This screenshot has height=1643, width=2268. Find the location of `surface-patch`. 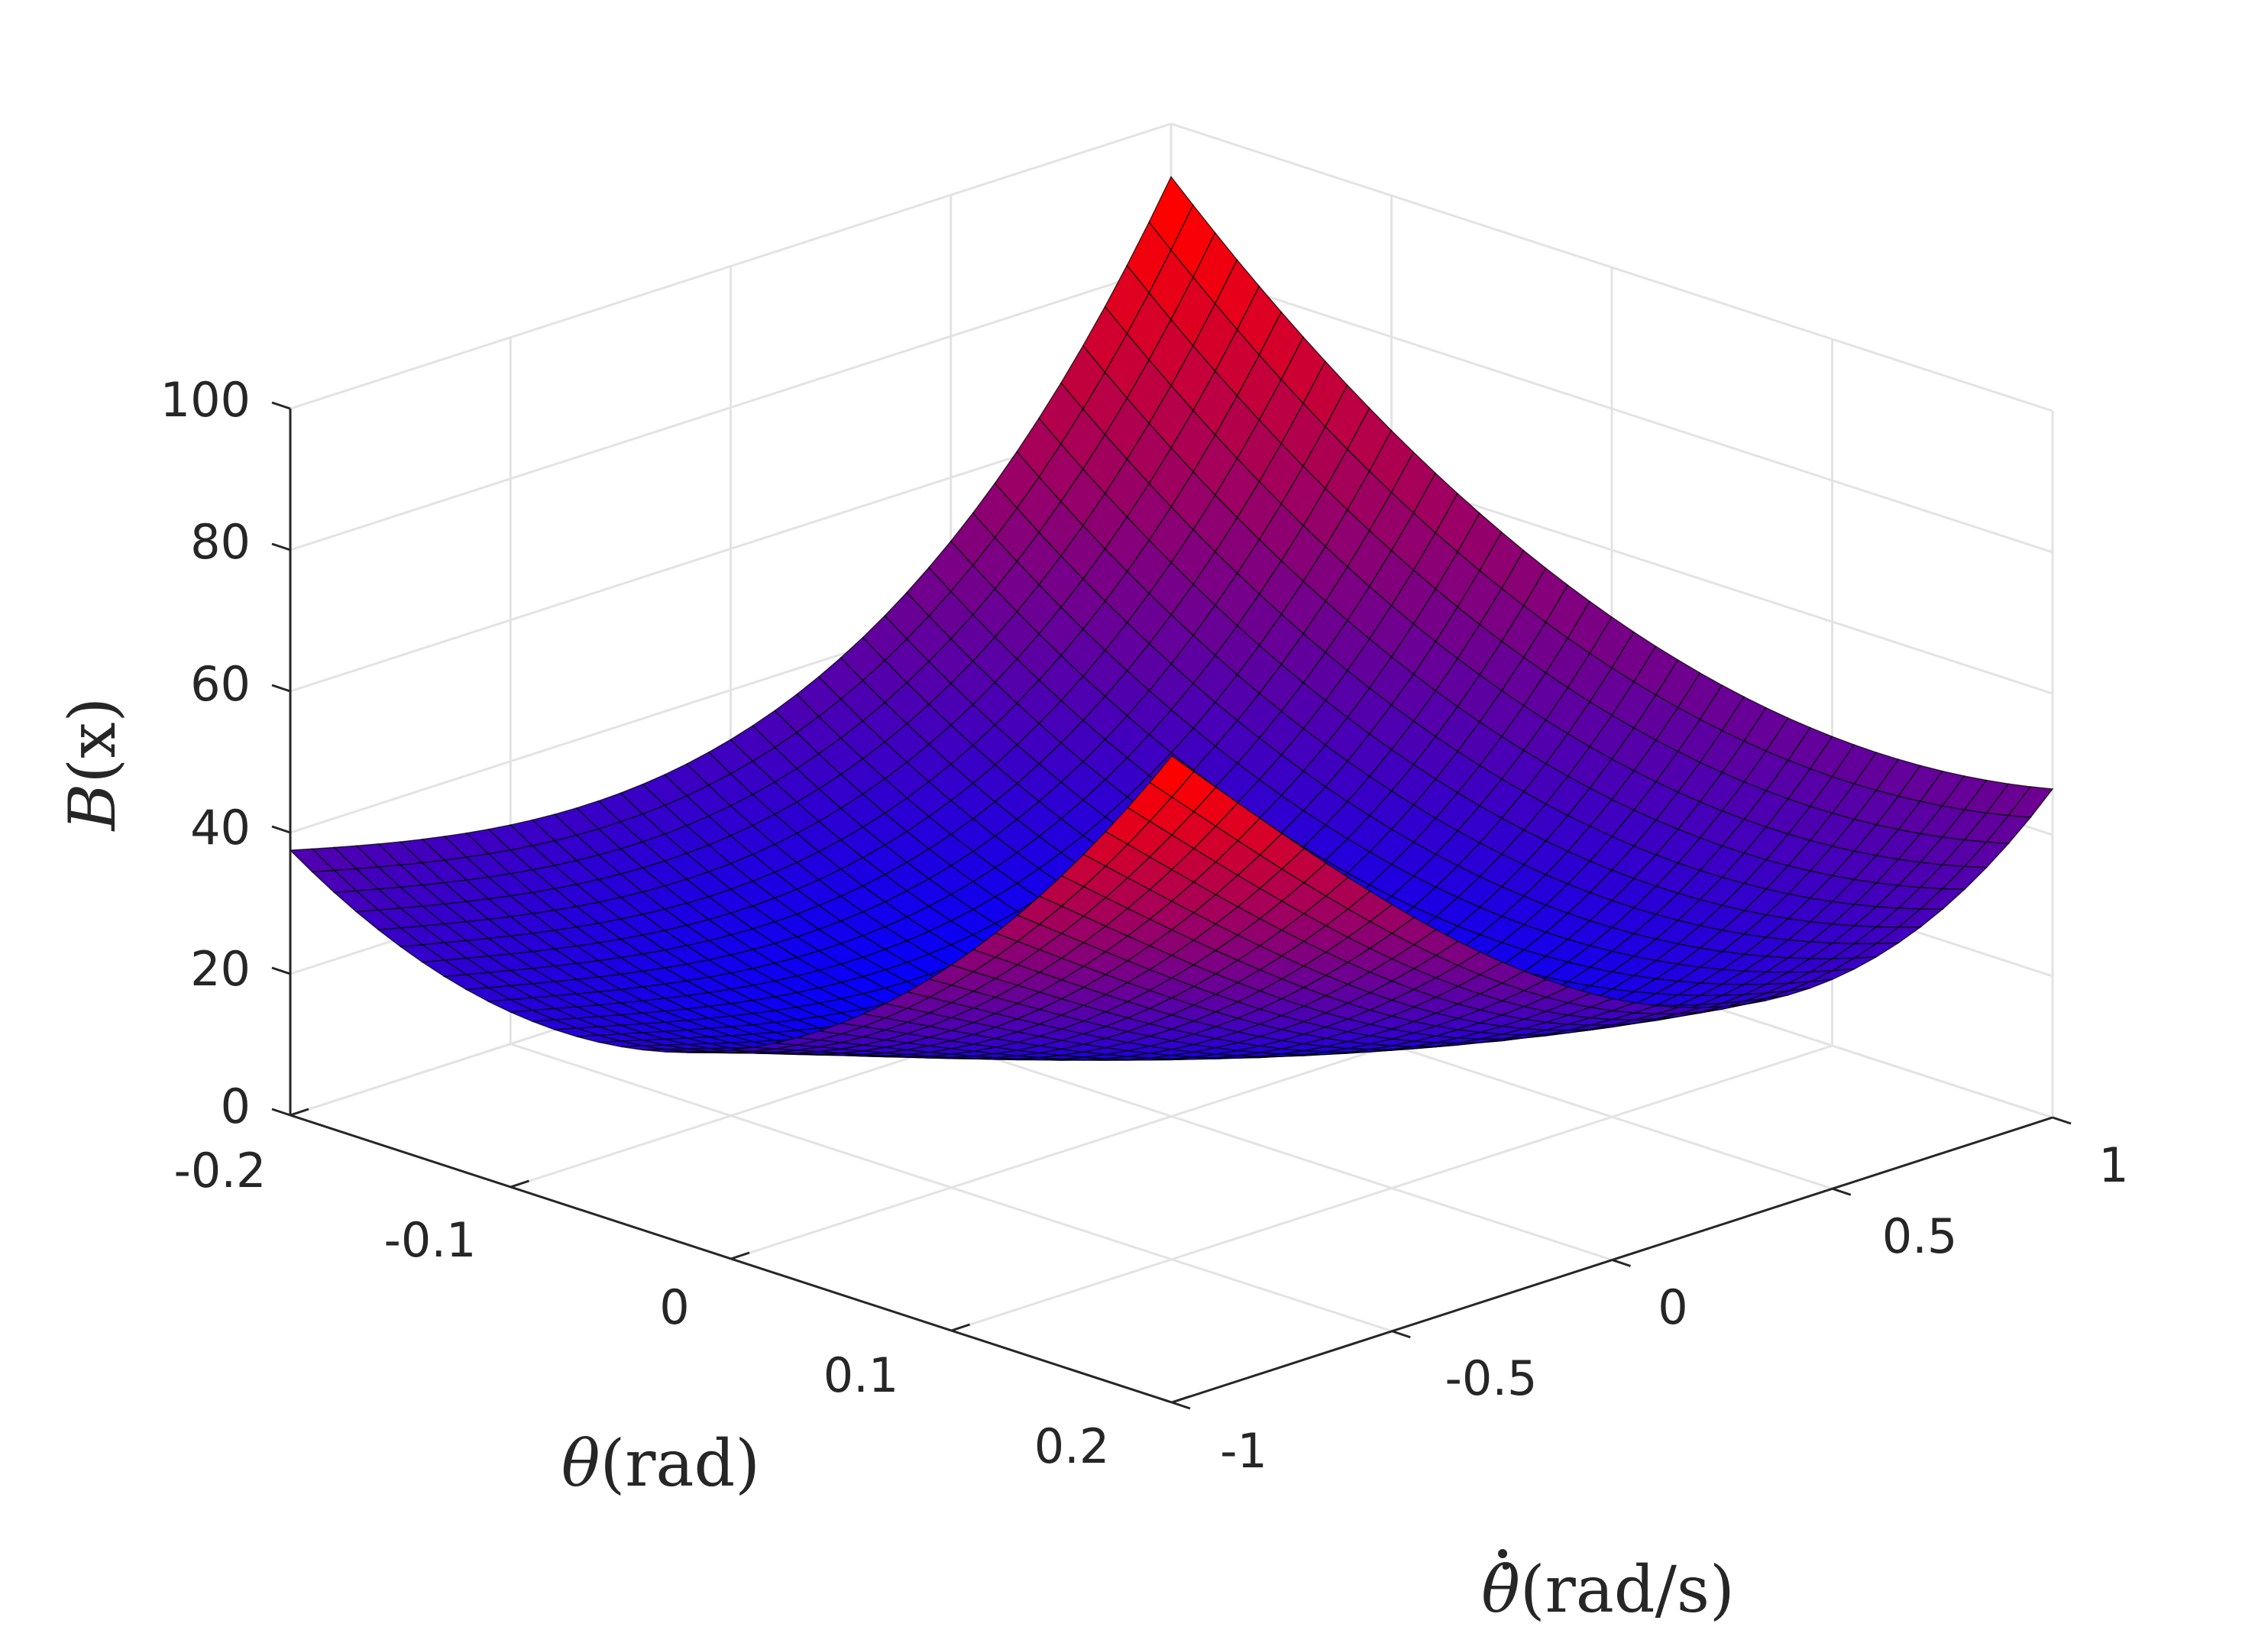

surface-patch is located at coordinates (1172, 776).